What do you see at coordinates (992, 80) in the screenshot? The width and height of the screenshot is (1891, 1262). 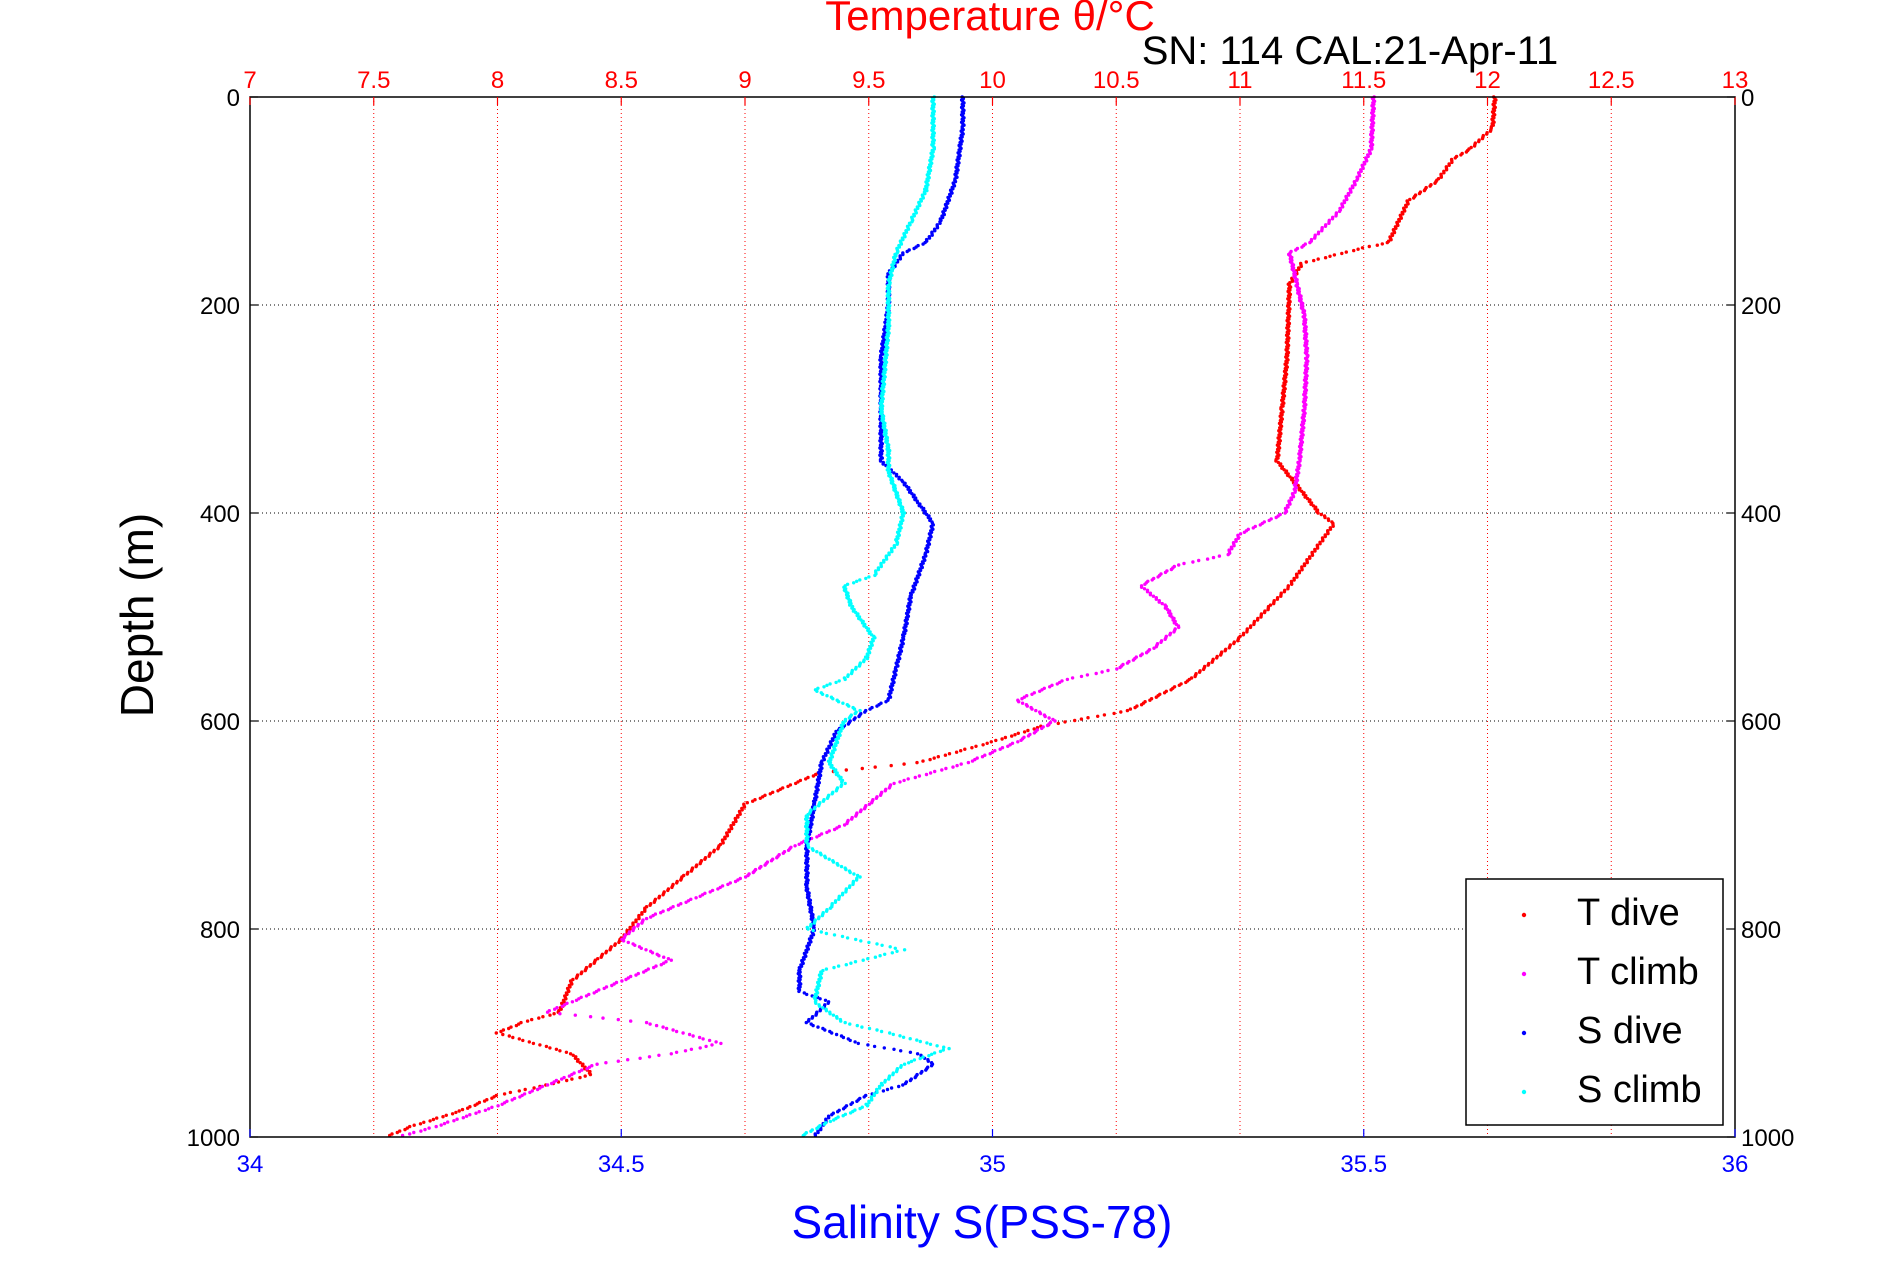 I see `tick-label-temperature: 10` at bounding box center [992, 80].